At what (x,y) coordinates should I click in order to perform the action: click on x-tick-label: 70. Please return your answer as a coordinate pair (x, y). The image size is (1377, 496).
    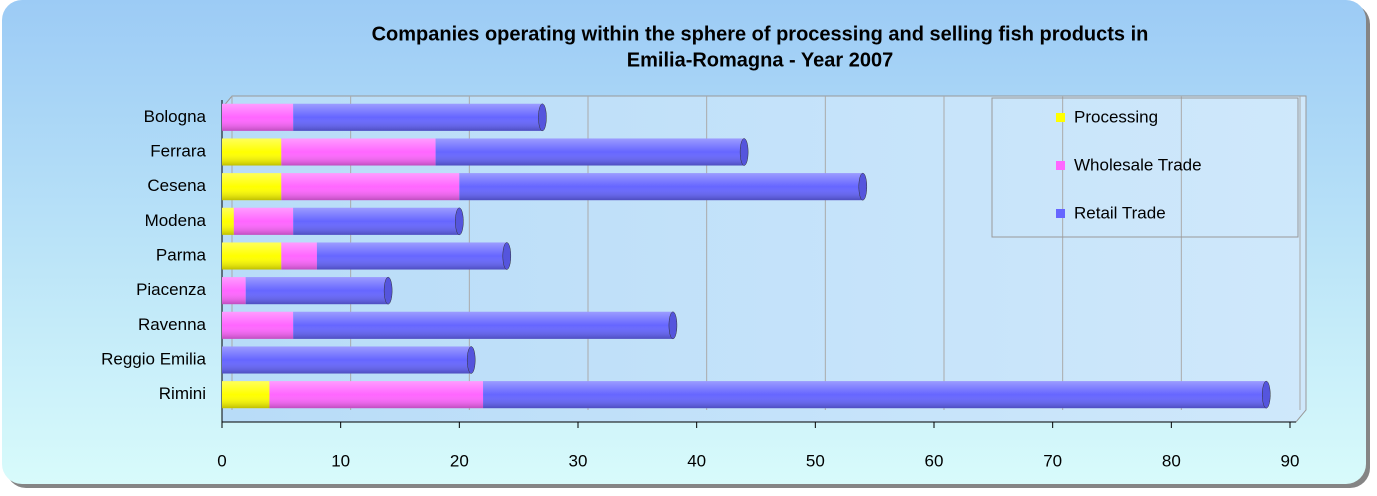
    Looking at the image, I should click on (1052, 460).